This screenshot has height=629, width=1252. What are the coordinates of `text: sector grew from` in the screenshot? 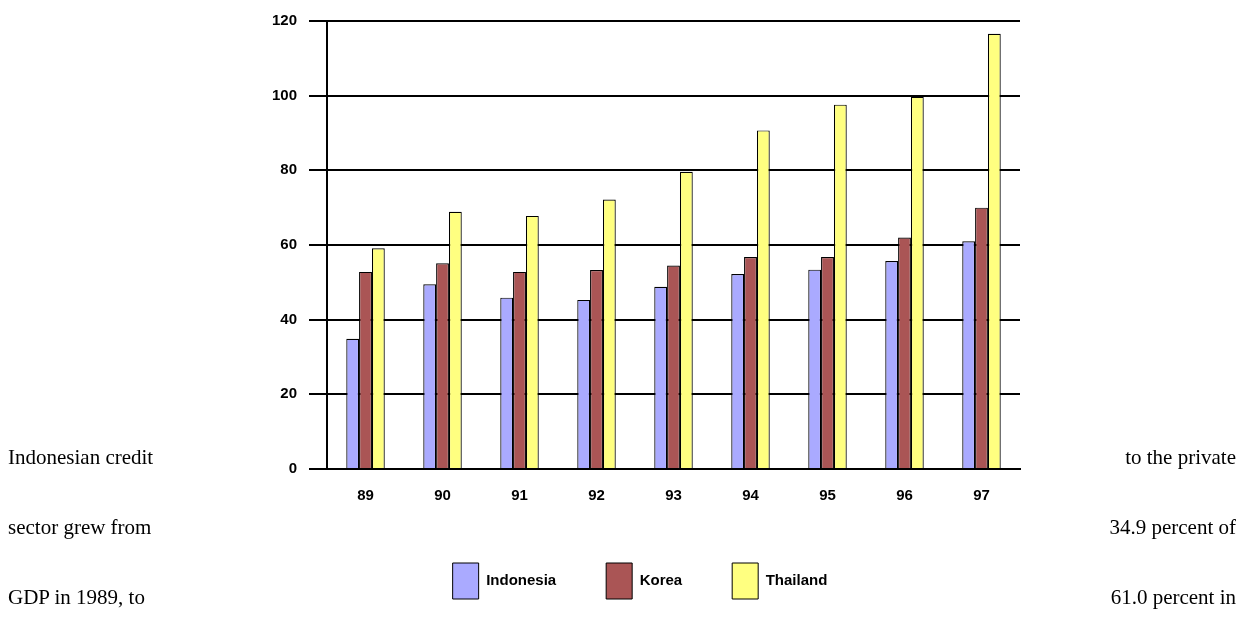 It's located at (80, 527).